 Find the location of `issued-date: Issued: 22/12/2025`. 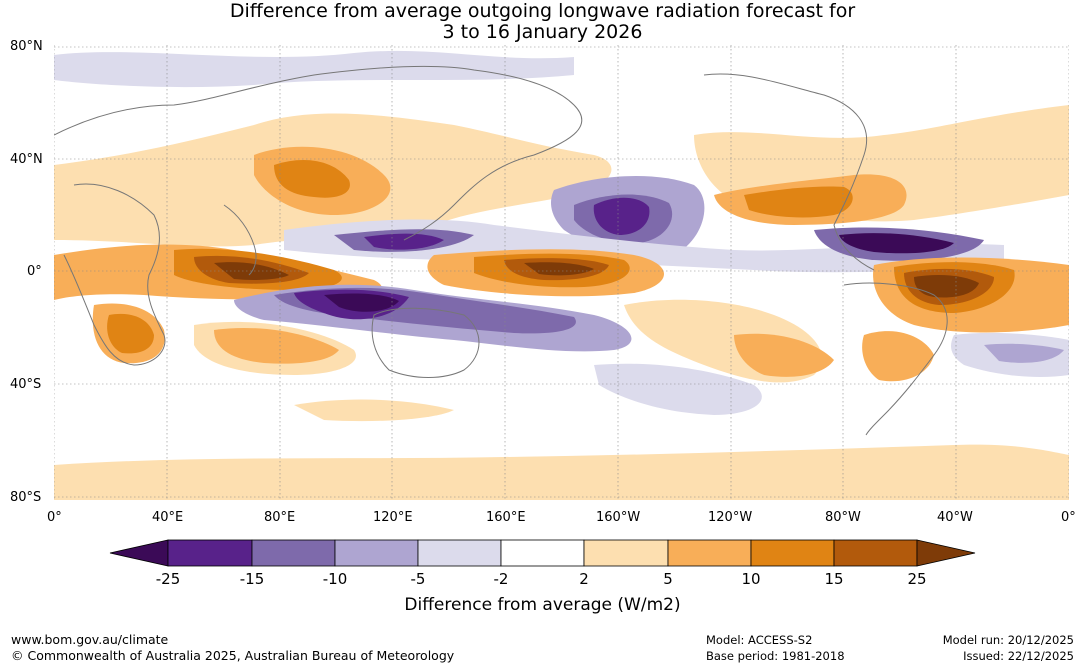

issued-date: Issued: 22/12/2025 is located at coordinates (1018, 656).